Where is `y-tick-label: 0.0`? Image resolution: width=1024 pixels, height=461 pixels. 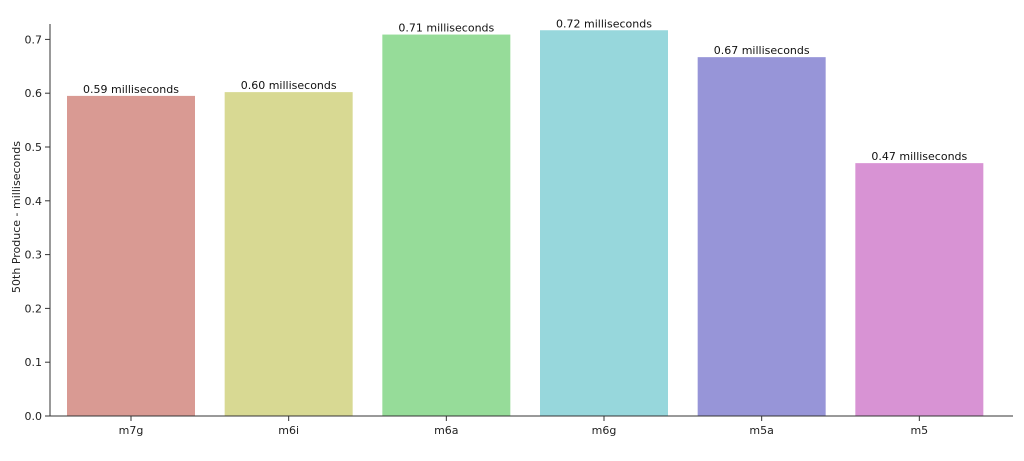 y-tick-label: 0.0 is located at coordinates (34, 416).